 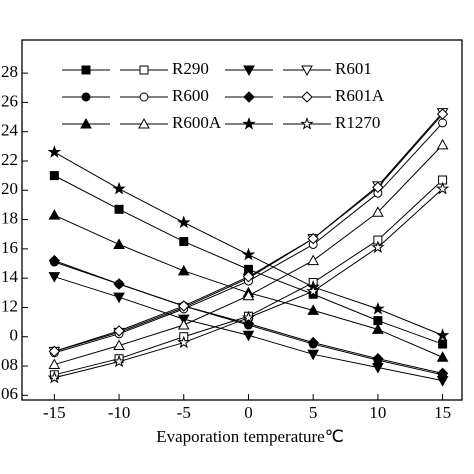 What do you see at coordinates (54, 412) in the screenshot?
I see `x-tick-label: -15` at bounding box center [54, 412].